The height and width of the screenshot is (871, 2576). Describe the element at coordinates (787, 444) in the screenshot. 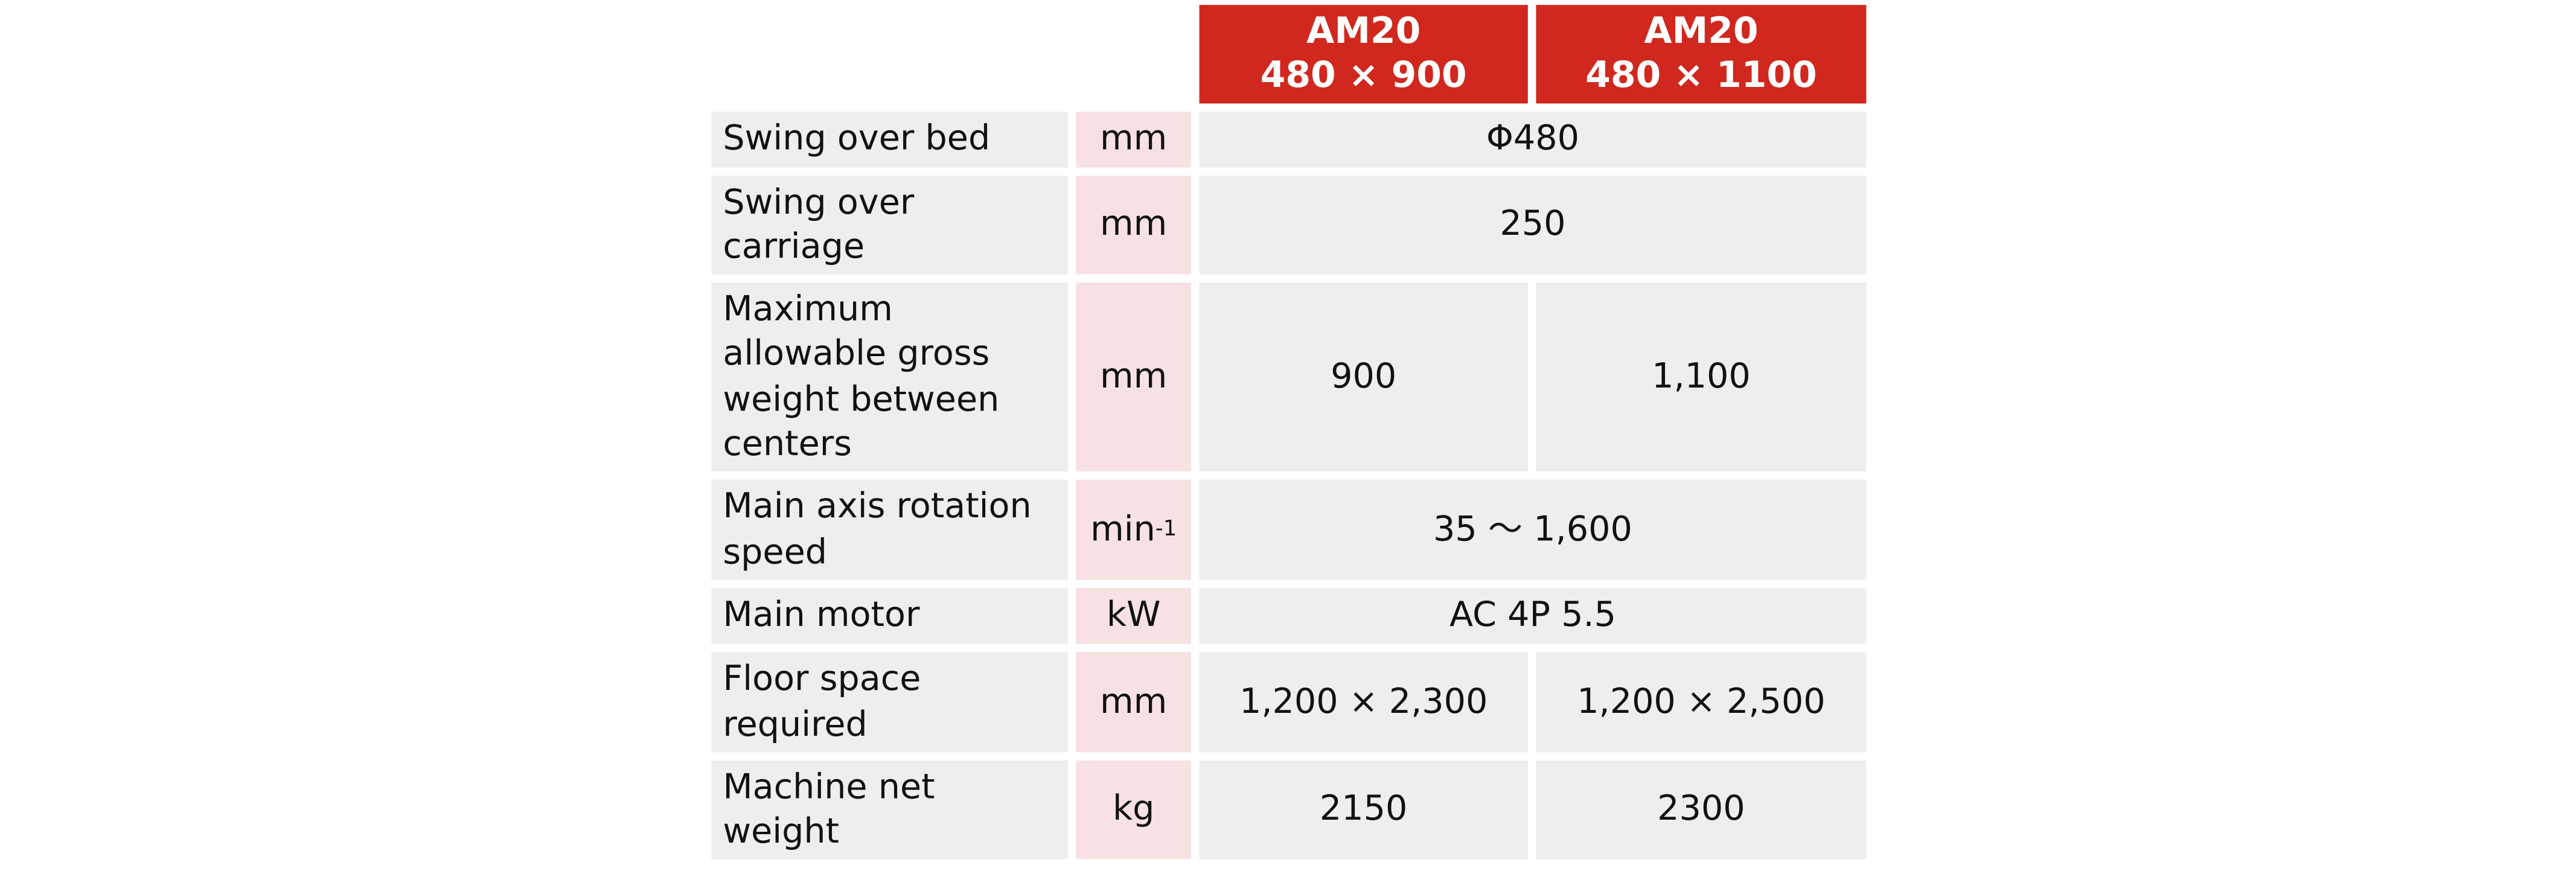

I see `label-line: centers` at that location.